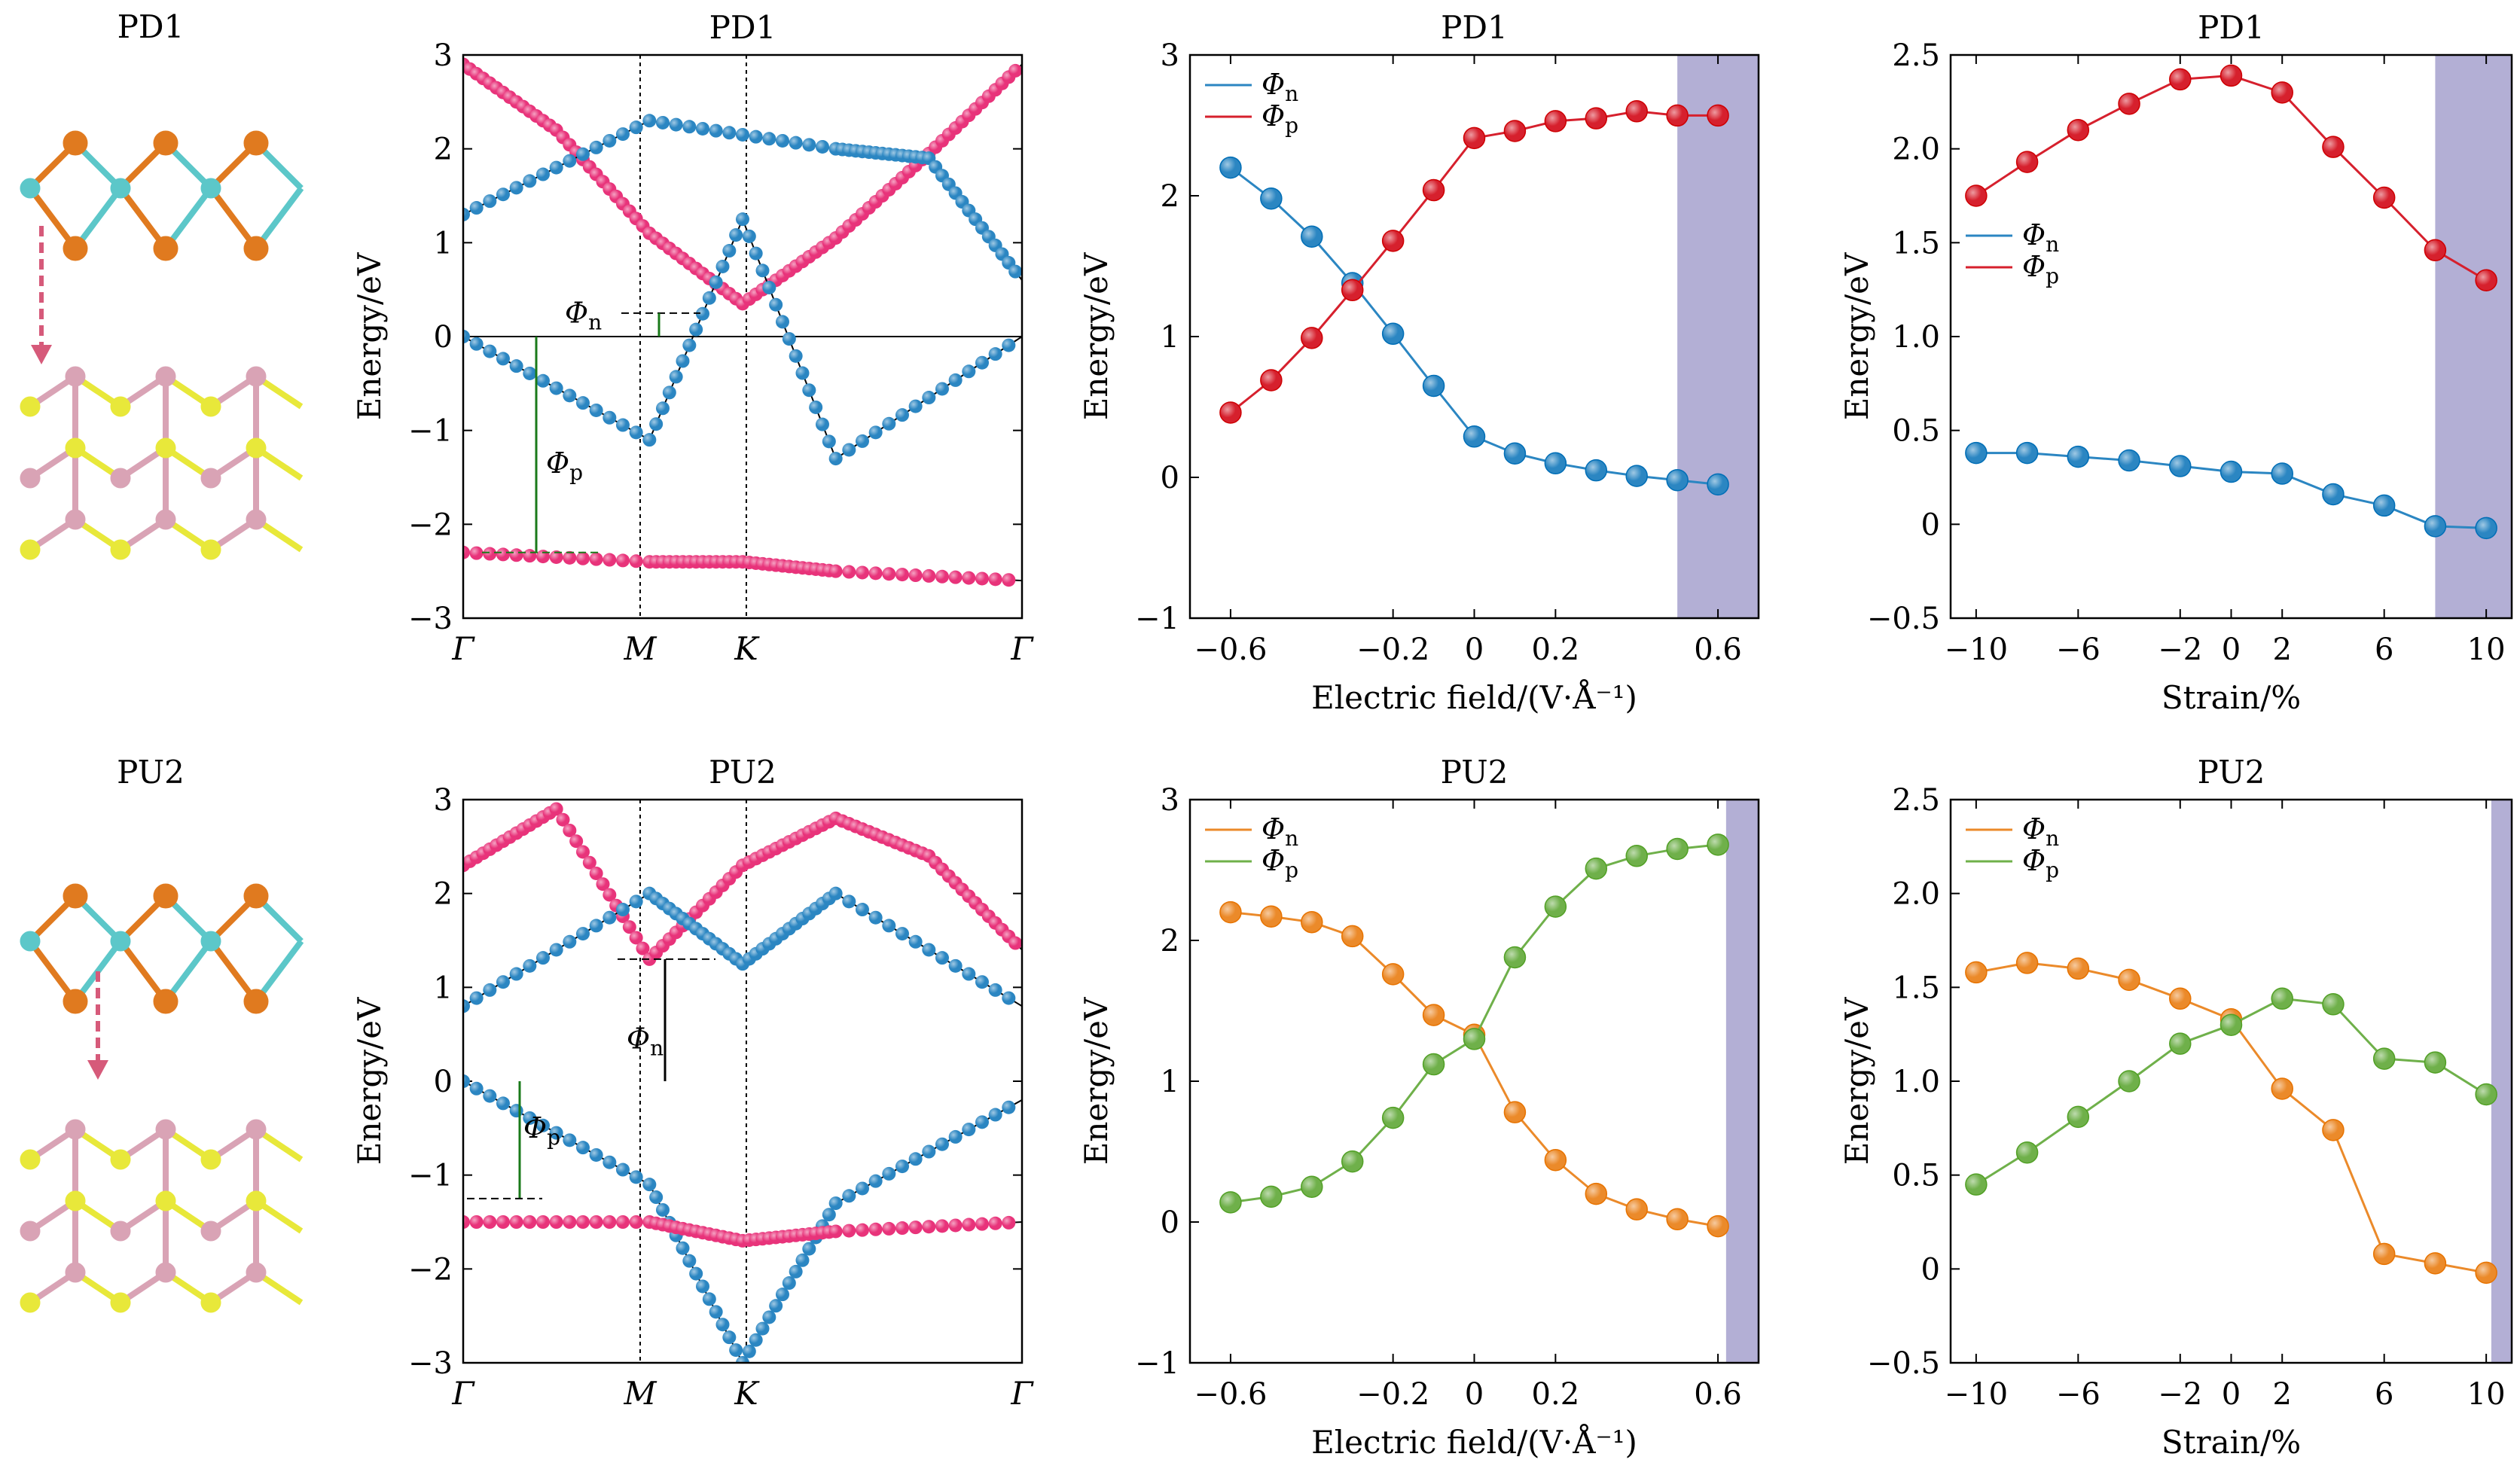  Describe the element at coordinates (1916, 55) in the screenshot. I see `y-tick-label: 2.5` at that location.